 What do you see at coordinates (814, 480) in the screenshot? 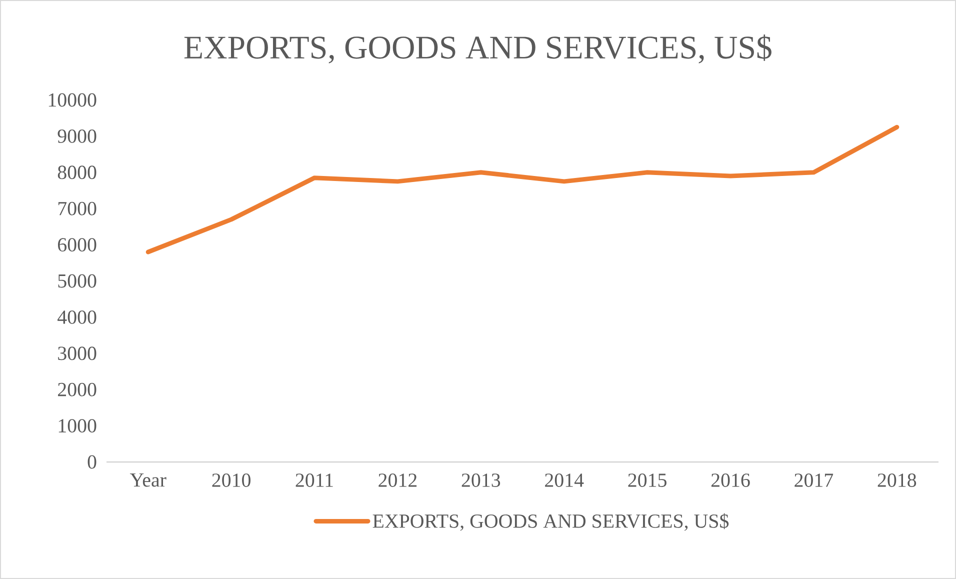
I see `x-tick-label: 2017` at bounding box center [814, 480].